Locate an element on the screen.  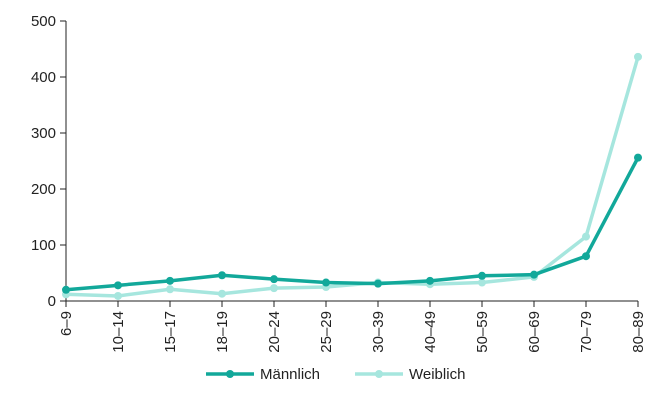
y-tick-label: 200 is located at coordinates (43, 189).